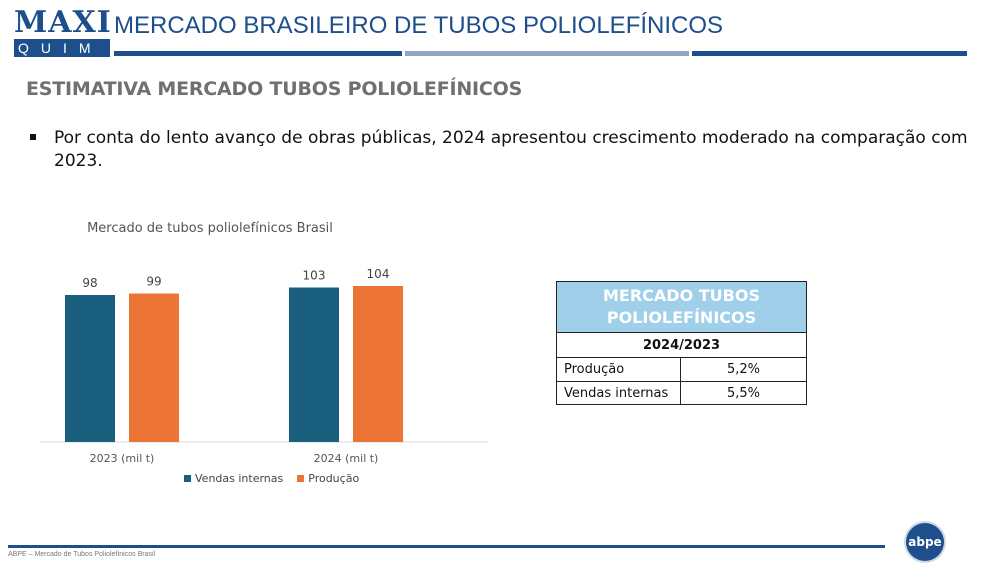 This screenshot has height=563, width=1000. What do you see at coordinates (681, 392) in the screenshot?
I see `table-row: Vendas internas 5,5%` at bounding box center [681, 392].